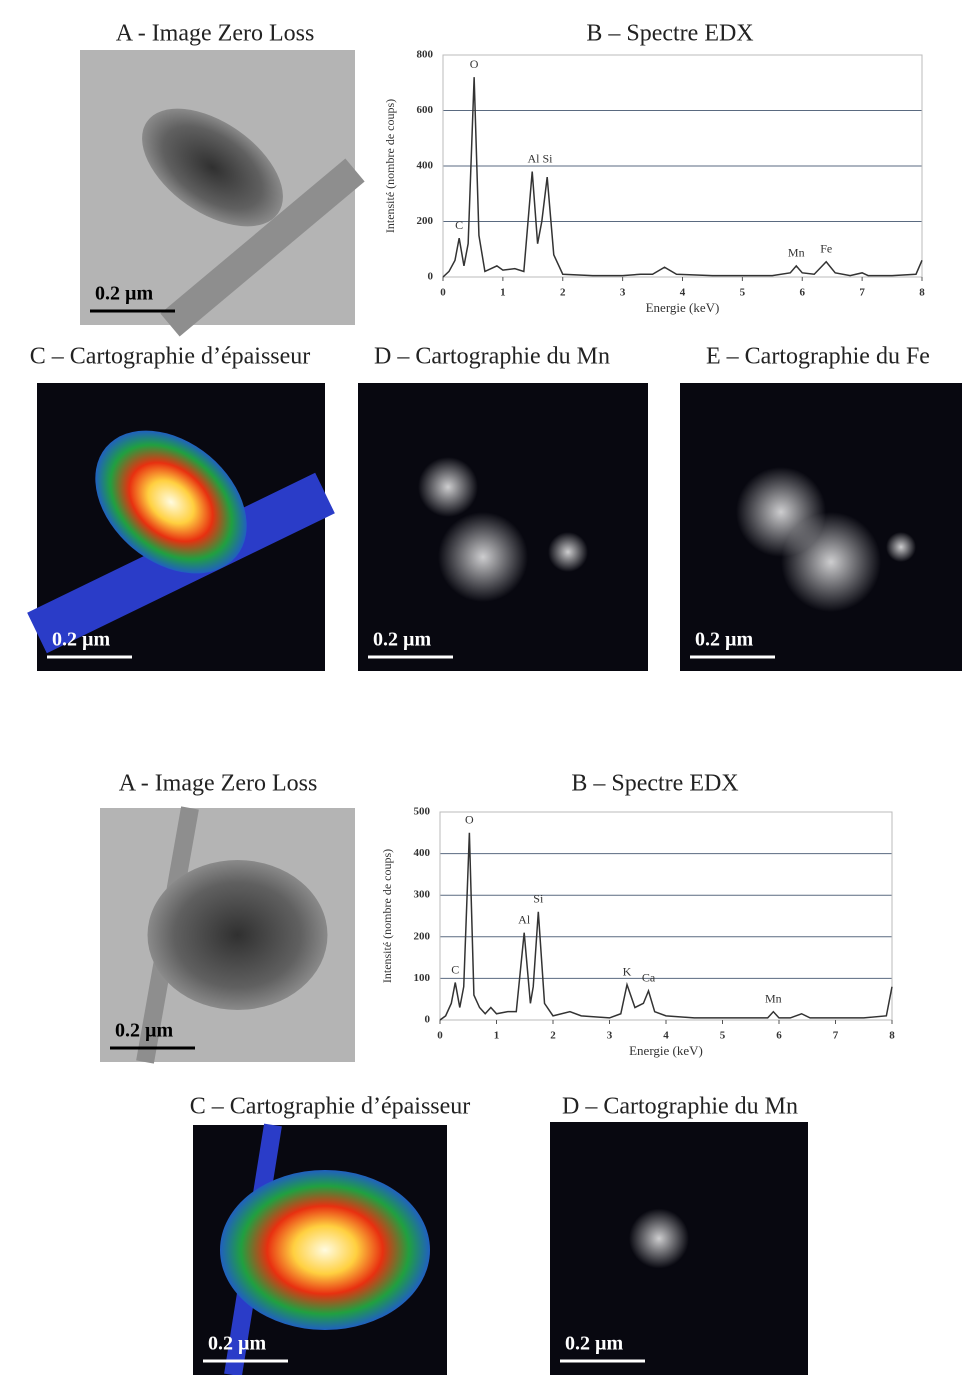 This screenshot has height=1375, width=963. I want to click on panel-title: E – Cartographie du Fe, so click(818, 357).